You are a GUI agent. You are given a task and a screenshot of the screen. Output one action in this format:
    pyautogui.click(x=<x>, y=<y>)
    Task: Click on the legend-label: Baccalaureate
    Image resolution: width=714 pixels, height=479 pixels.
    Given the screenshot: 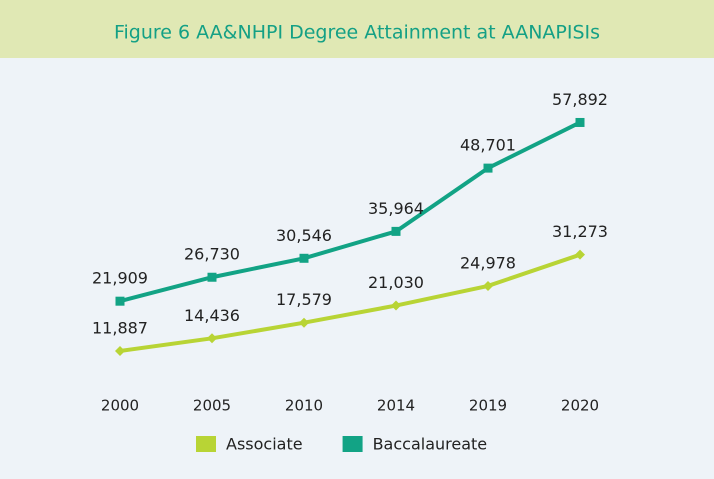 What is the action you would take?
    pyautogui.click(x=430, y=444)
    